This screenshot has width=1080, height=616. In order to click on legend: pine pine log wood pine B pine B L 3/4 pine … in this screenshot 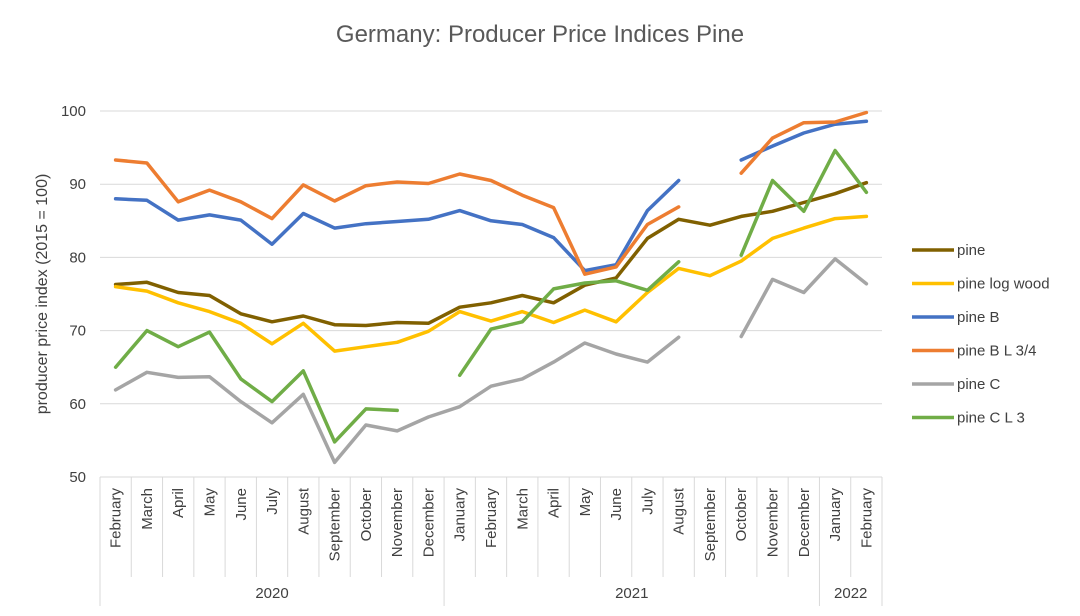, I will do `click(981, 334)`.